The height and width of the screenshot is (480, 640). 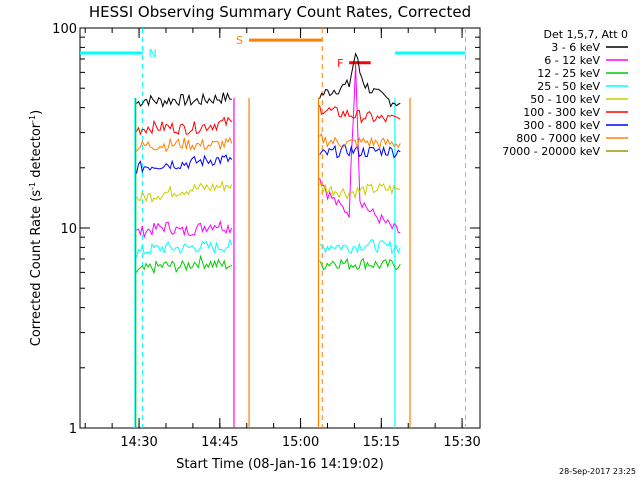 What do you see at coordinates (558, 138) in the screenshot?
I see `legend-entry-label: 800 - 7000 keV` at bounding box center [558, 138].